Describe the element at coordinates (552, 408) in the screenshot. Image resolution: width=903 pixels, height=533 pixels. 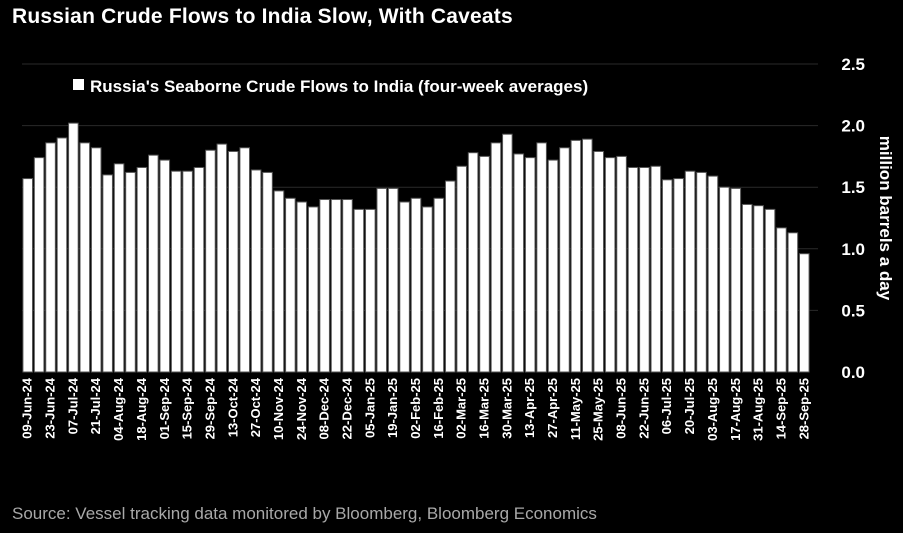
I see `x-tick-label: 27-Apr-25` at that location.